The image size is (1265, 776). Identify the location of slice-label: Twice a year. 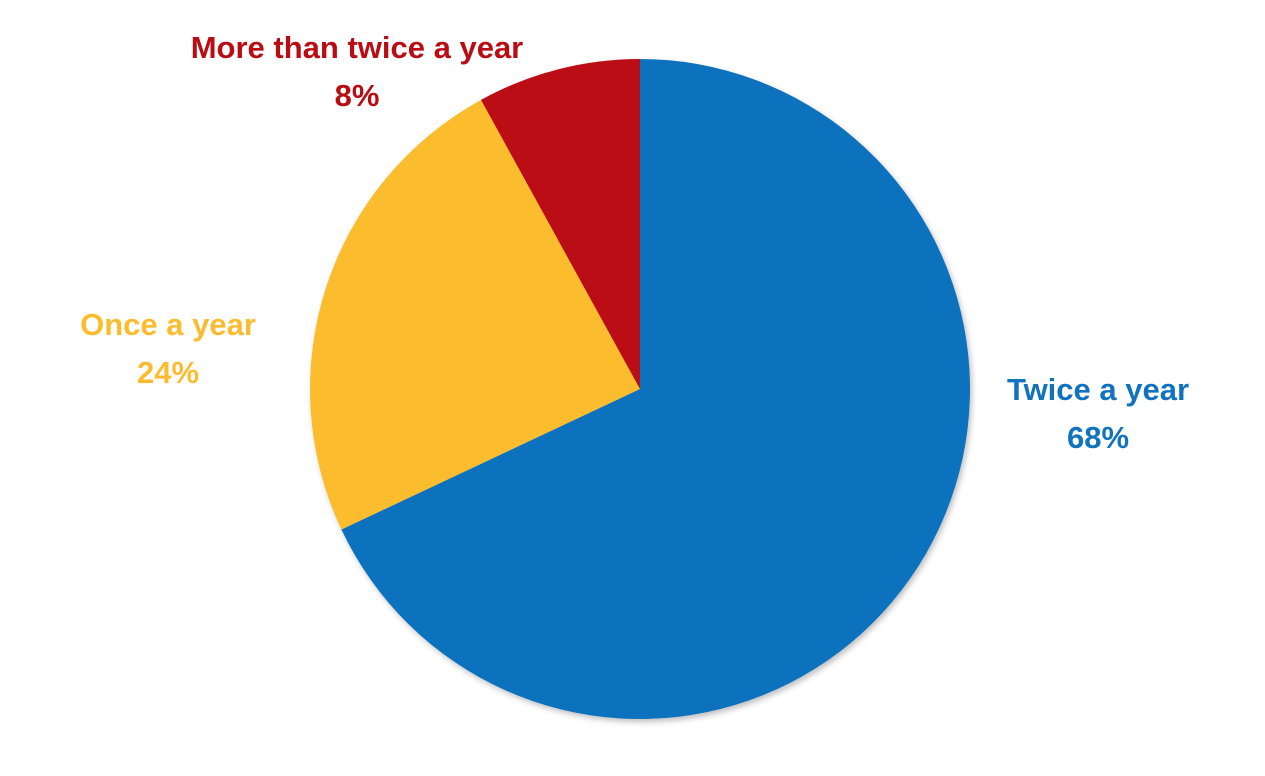
(1098, 389).